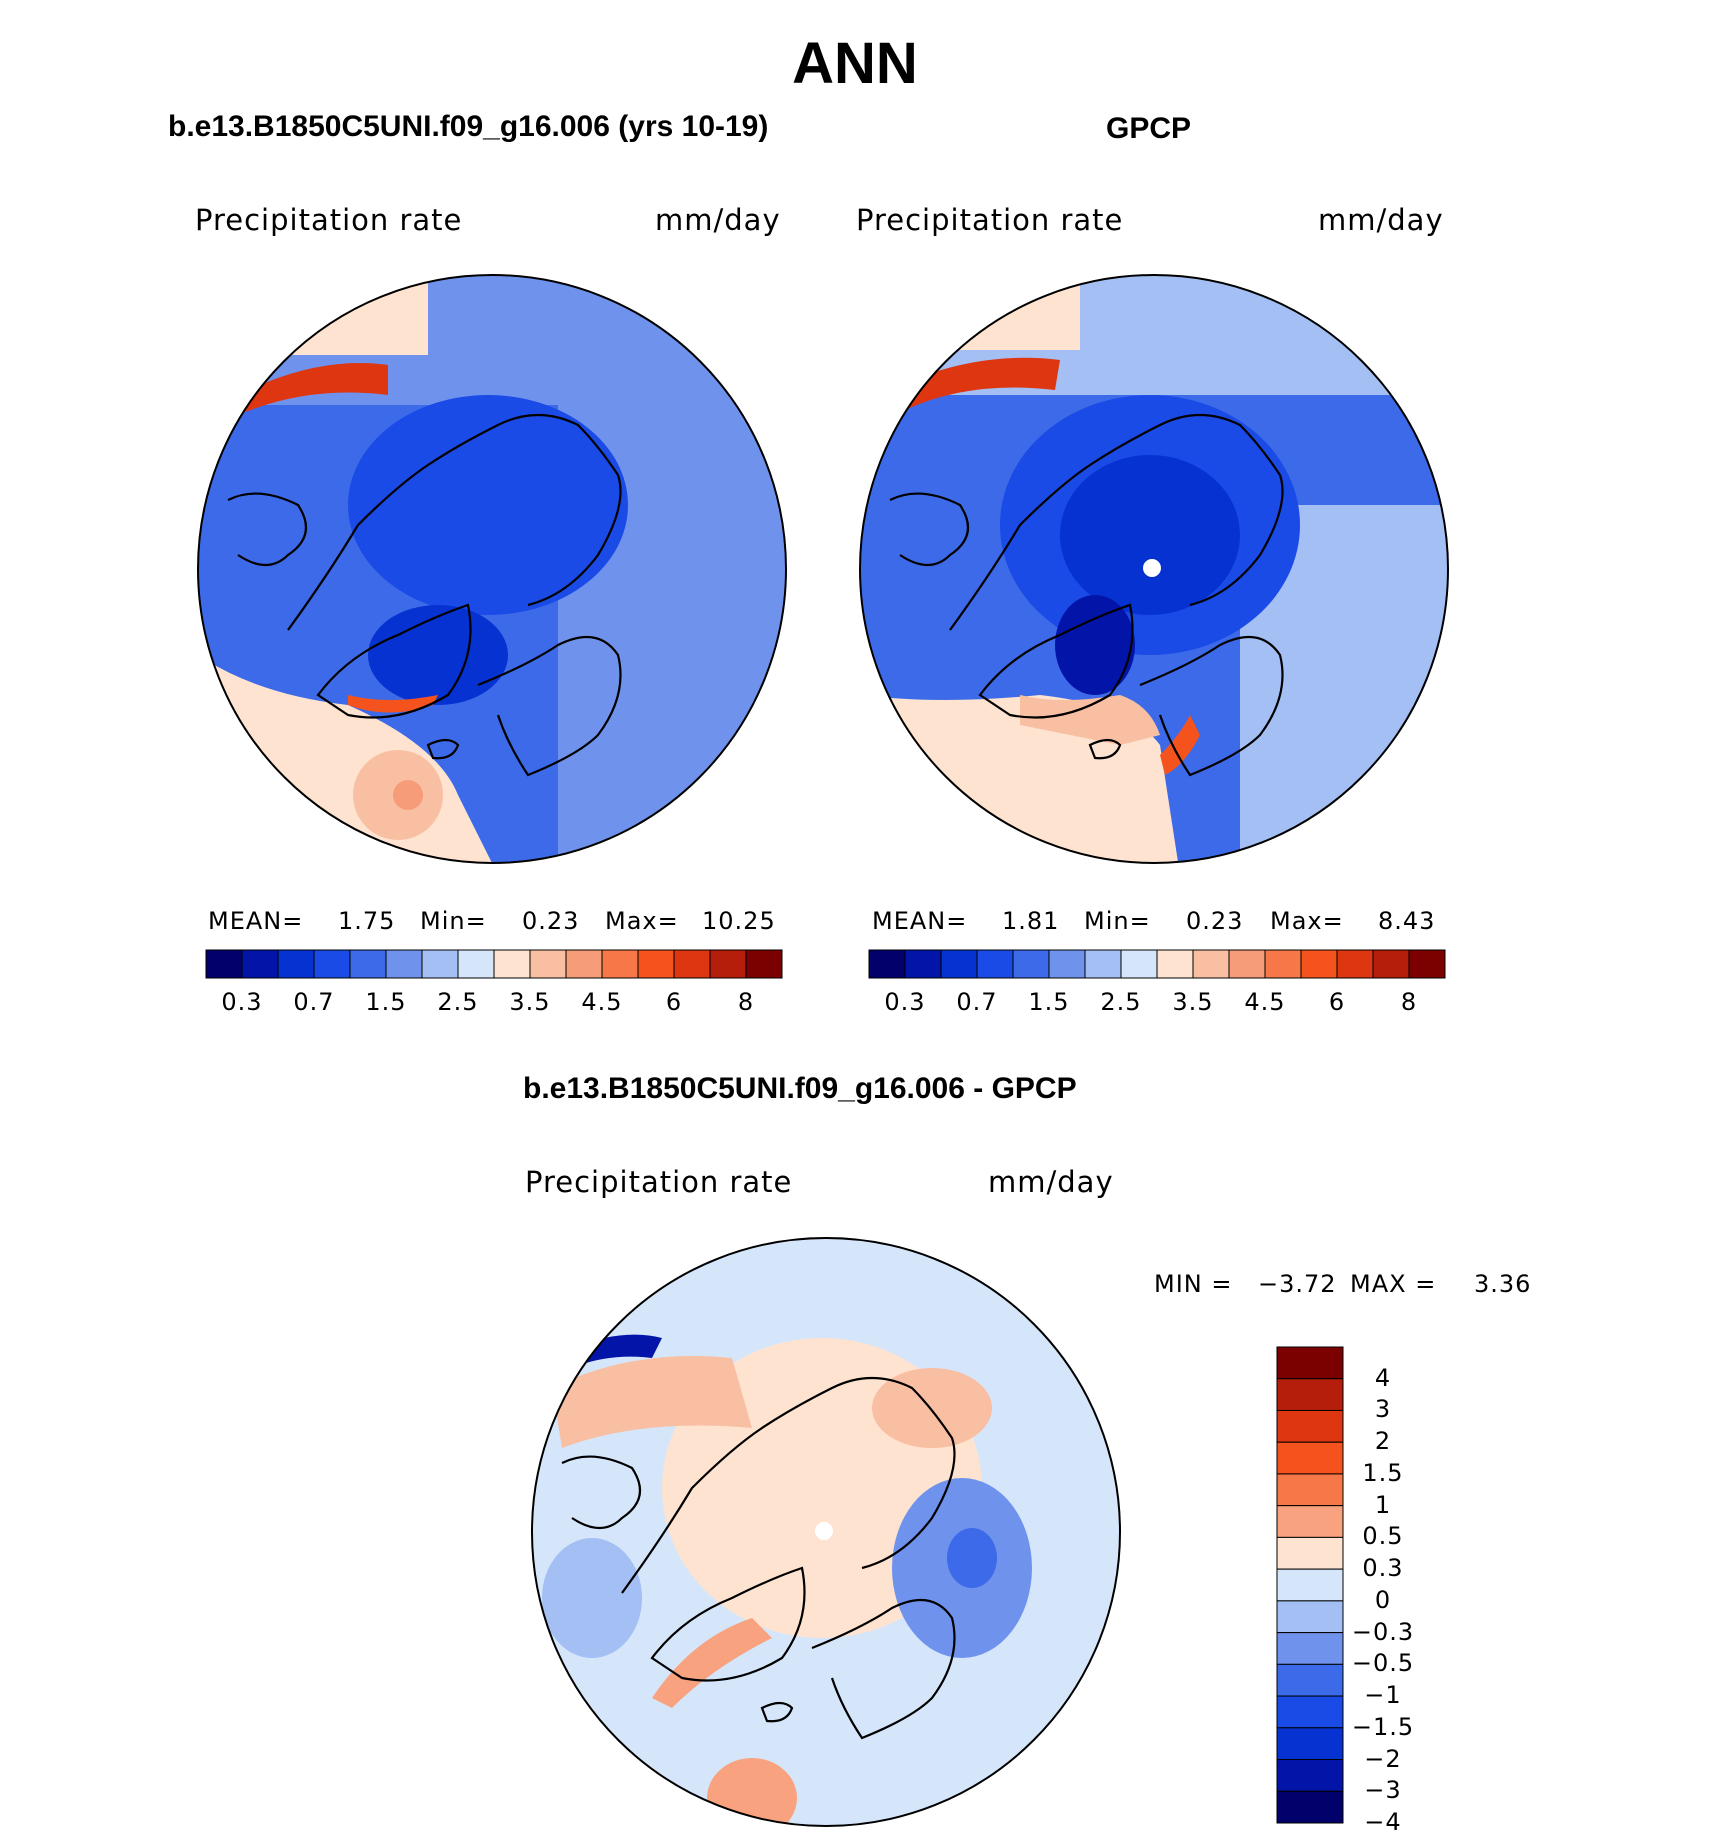 Image resolution: width=1710 pixels, height=1840 pixels. Describe the element at coordinates (1049, 1002) in the screenshot. I see `obs-colorbar-tick-label: 1.5` at that location.